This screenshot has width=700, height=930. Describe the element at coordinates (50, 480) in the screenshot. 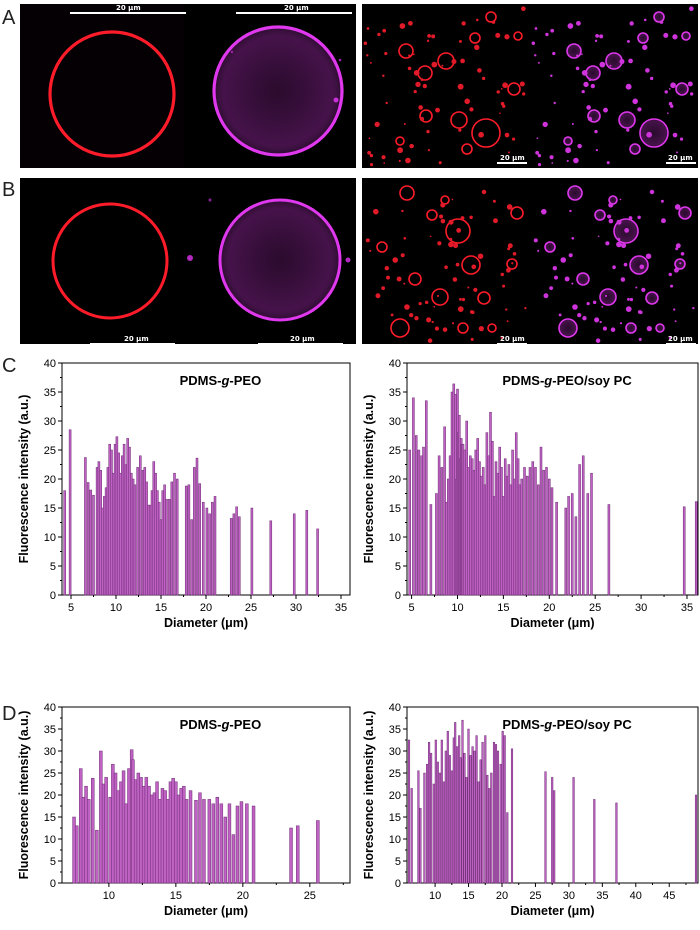

I see `y-tick-label: 20` at that location.